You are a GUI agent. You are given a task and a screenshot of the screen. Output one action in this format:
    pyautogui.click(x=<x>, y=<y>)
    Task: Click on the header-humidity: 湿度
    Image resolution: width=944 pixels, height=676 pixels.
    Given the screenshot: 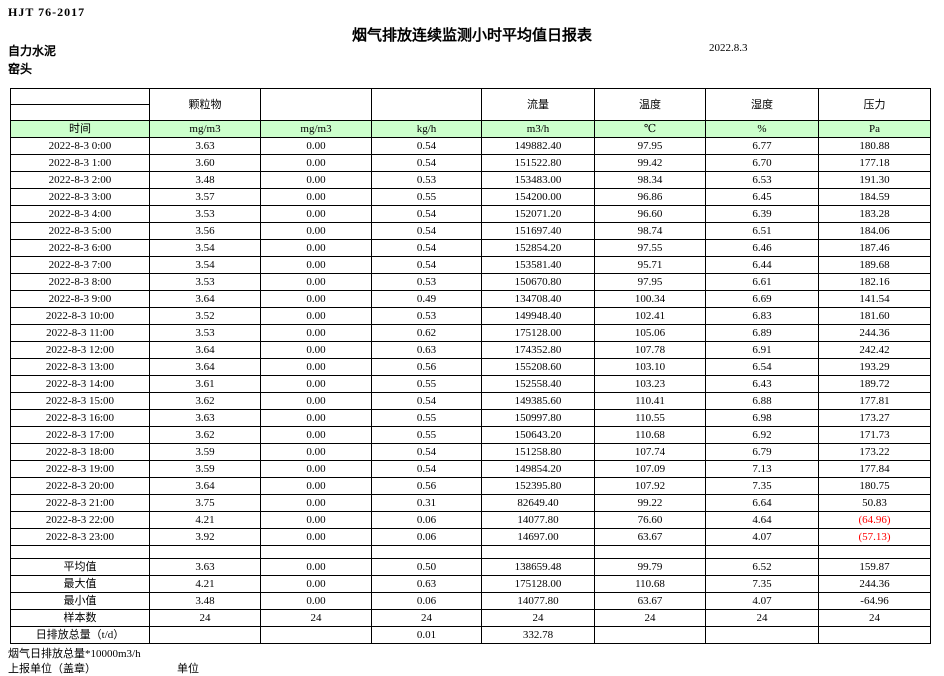 What is the action you would take?
    pyautogui.click(x=762, y=104)
    